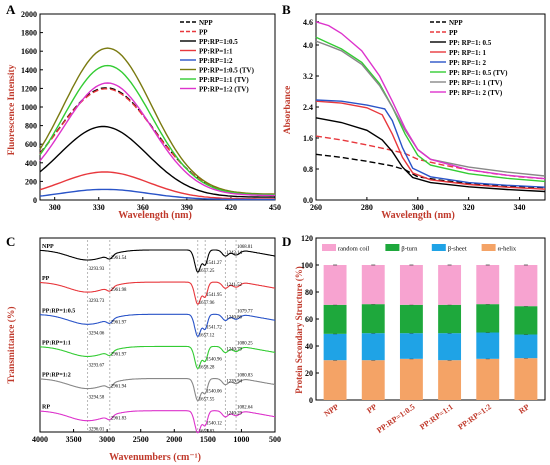 Image resolution: width=550 pixels, height=465 pixels. Describe the element at coordinates (56, 343) in the screenshot. I see `panel-c-series-label: PP:RP=1:1` at that location.